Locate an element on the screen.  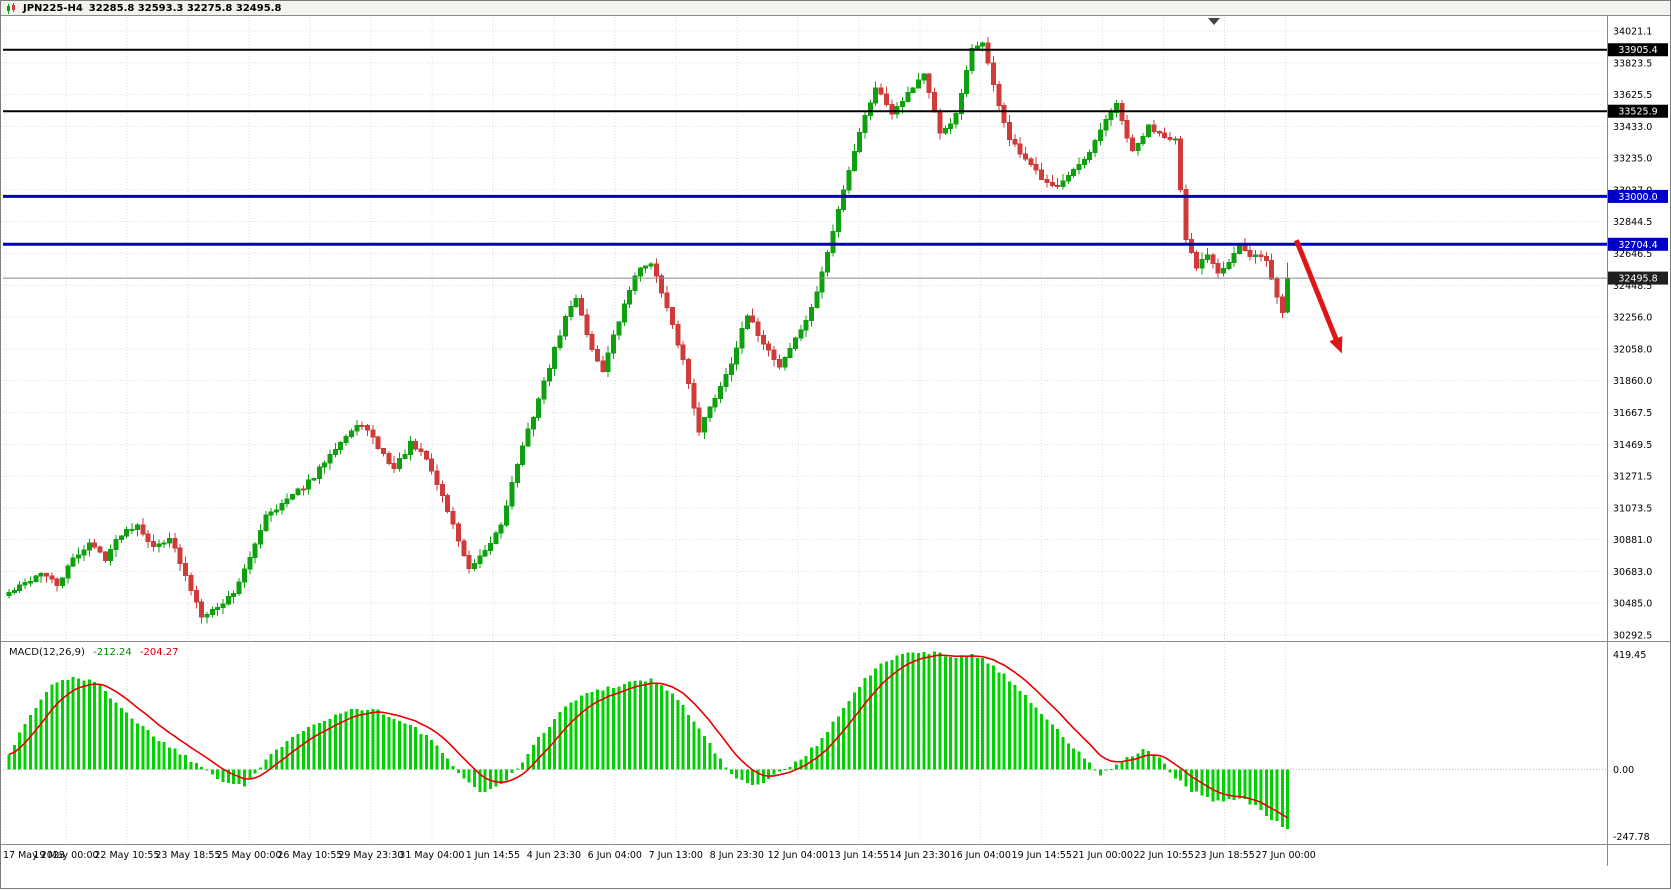
price-axis-label: 33823.5 is located at coordinates (1632, 63).